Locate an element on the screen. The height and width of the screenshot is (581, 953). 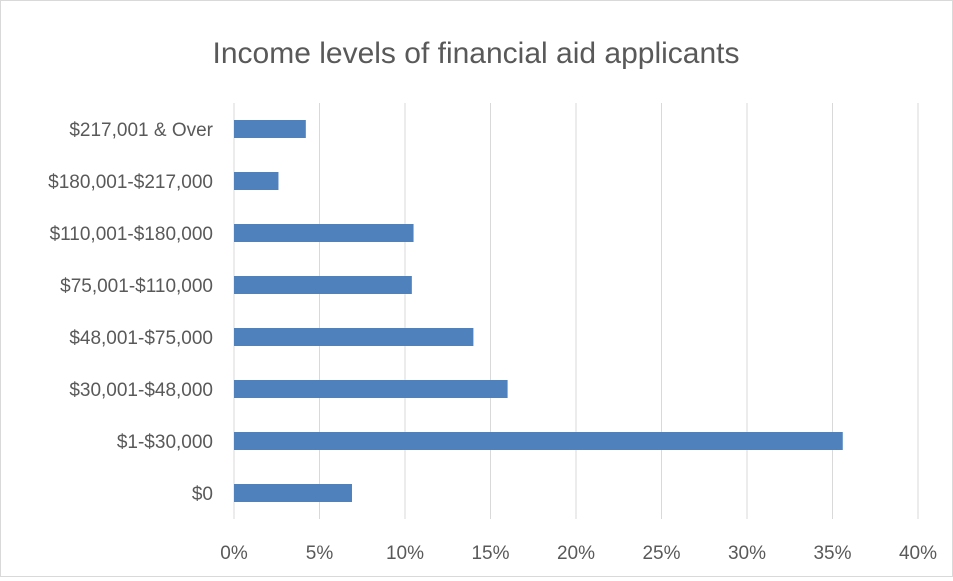
x-tick-label: 10% is located at coordinates (405, 553).